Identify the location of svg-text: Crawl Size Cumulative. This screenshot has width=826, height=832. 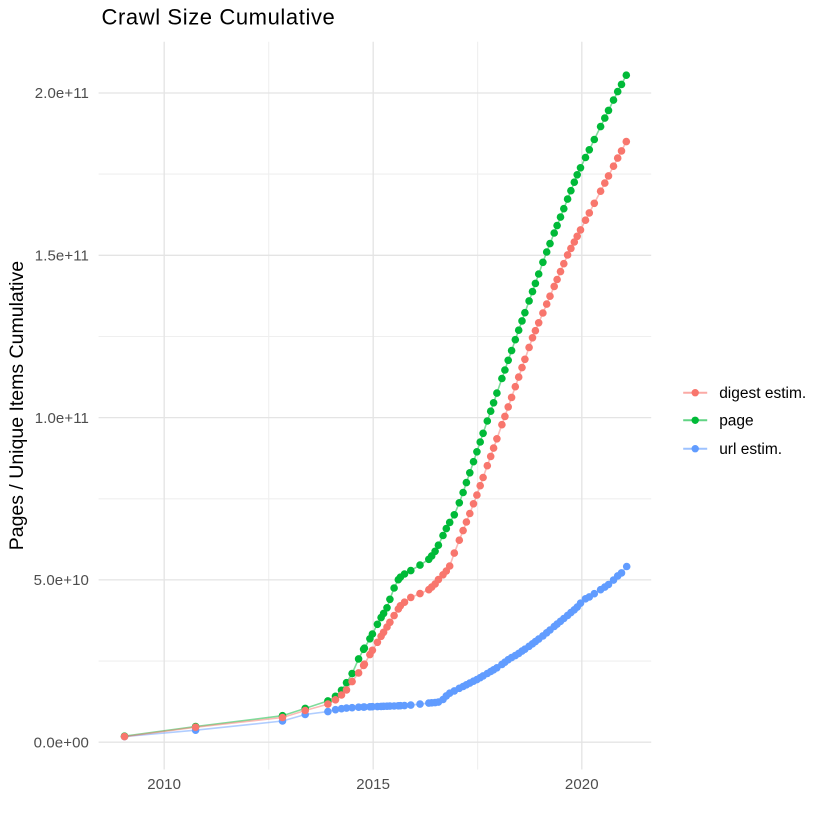
(219, 17).